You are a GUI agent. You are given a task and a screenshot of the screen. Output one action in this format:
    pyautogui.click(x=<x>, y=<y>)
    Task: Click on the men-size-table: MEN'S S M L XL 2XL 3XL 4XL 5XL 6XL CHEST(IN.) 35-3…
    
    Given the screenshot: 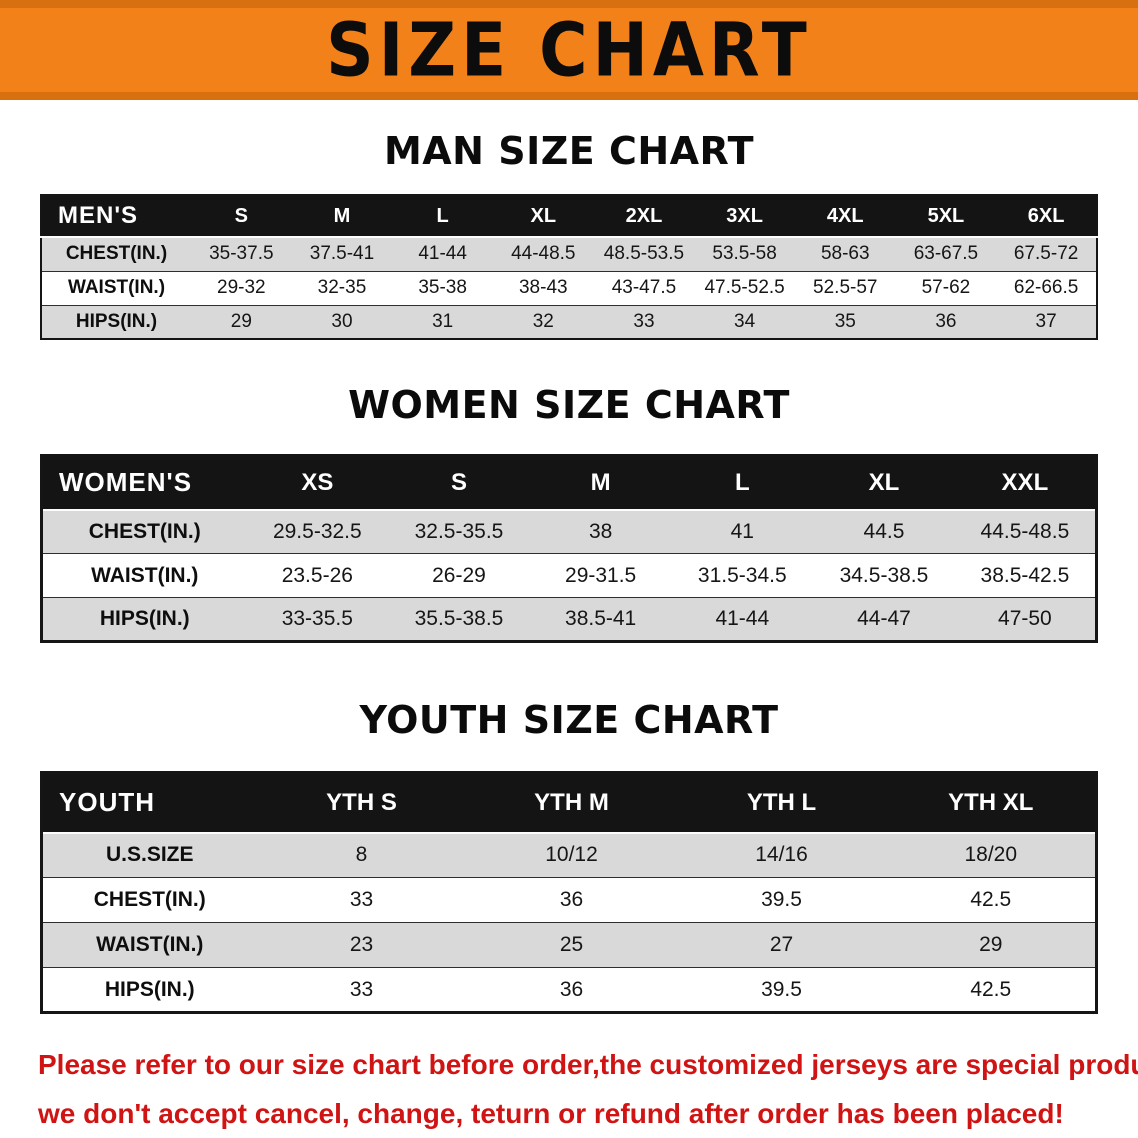 What is the action you would take?
    pyautogui.click(x=569, y=267)
    